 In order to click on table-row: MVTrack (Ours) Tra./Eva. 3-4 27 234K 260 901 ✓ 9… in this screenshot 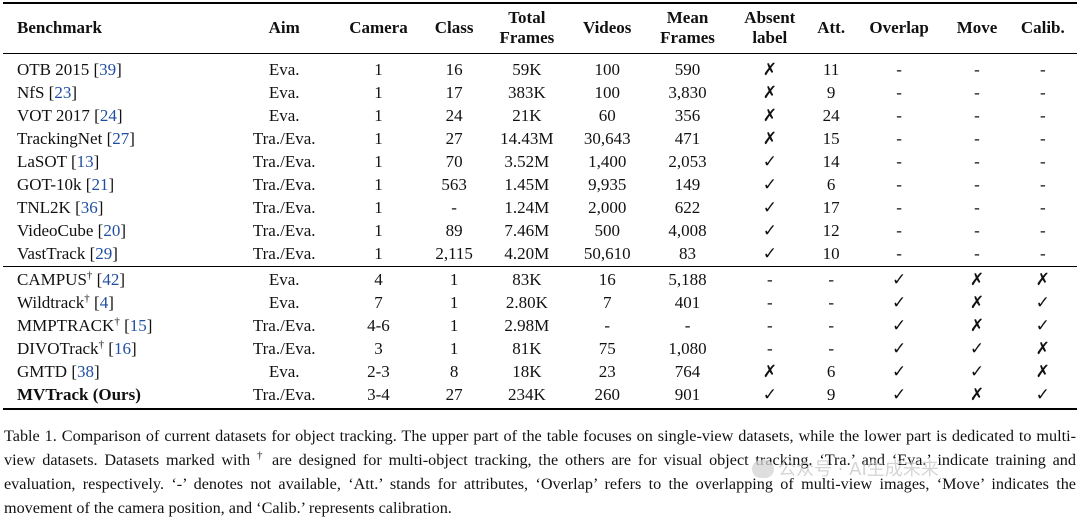, I will do `click(540, 396)`.